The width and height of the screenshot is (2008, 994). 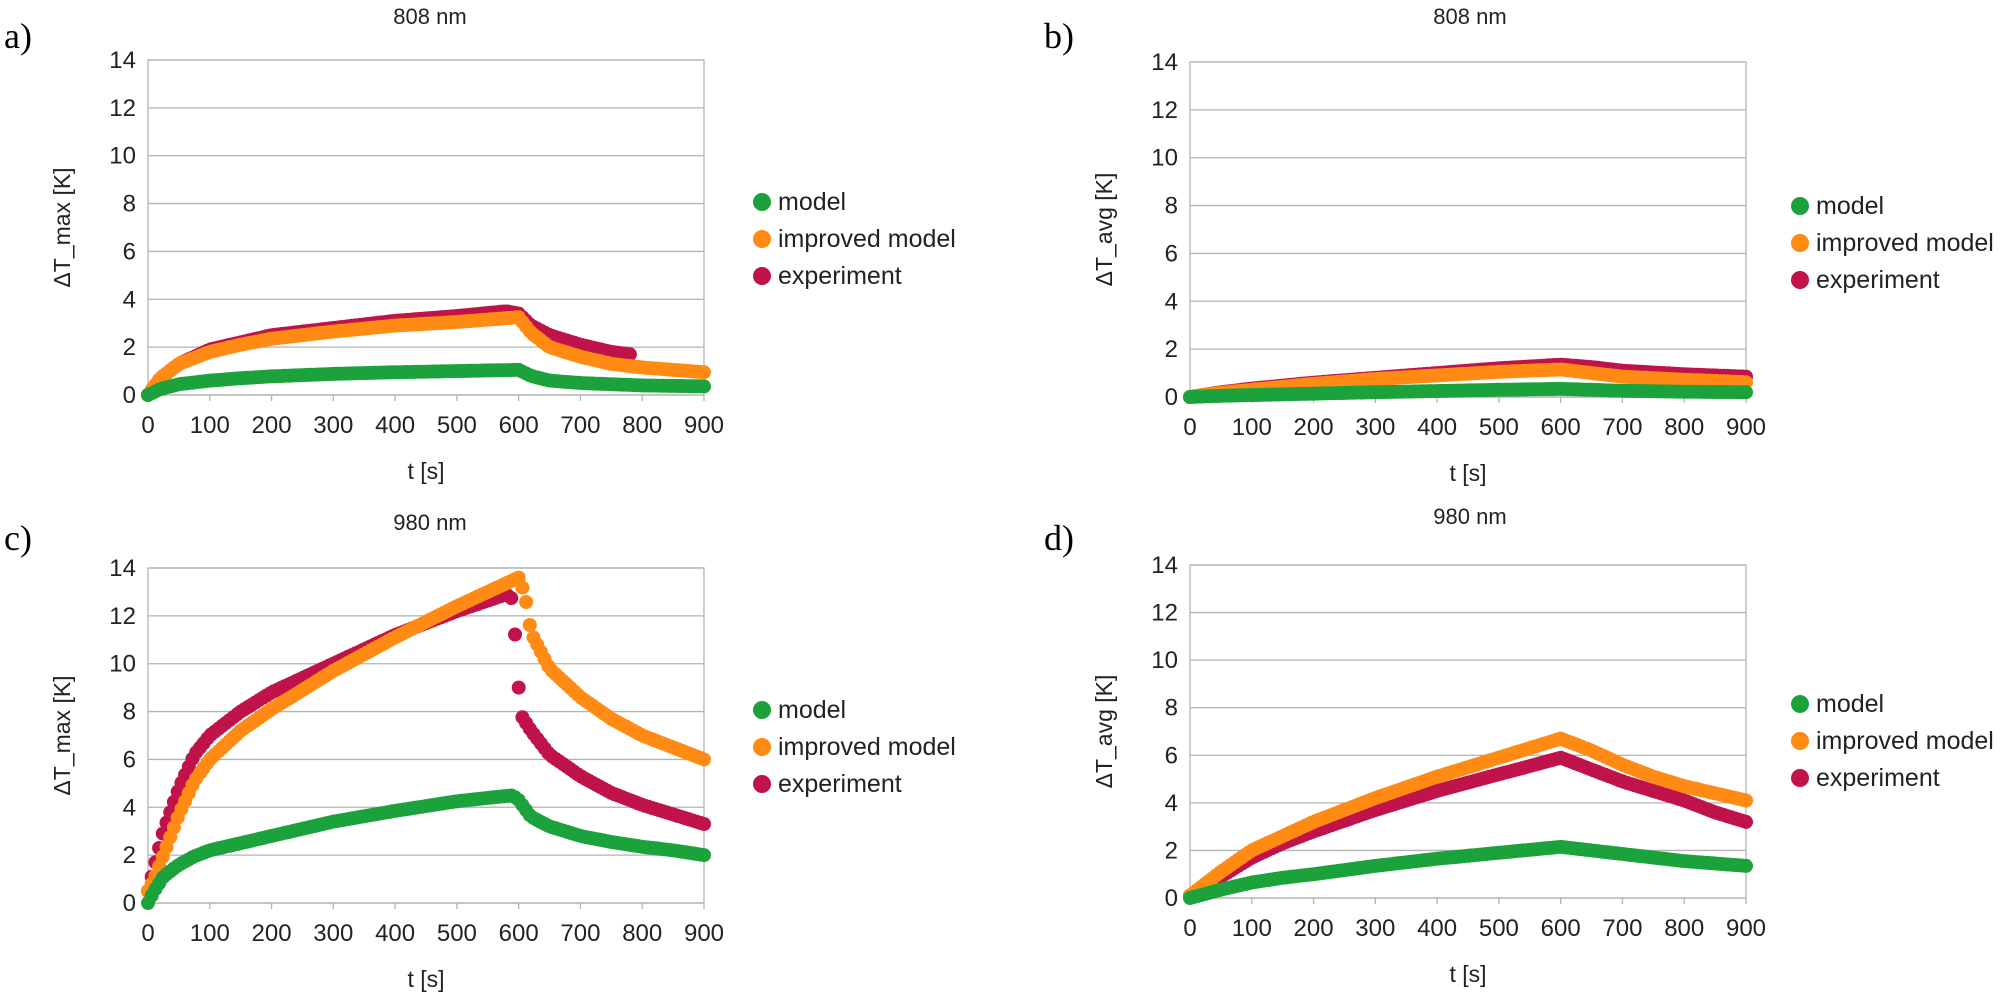 I want to click on chart-title: 980 nm, so click(x=429, y=522).